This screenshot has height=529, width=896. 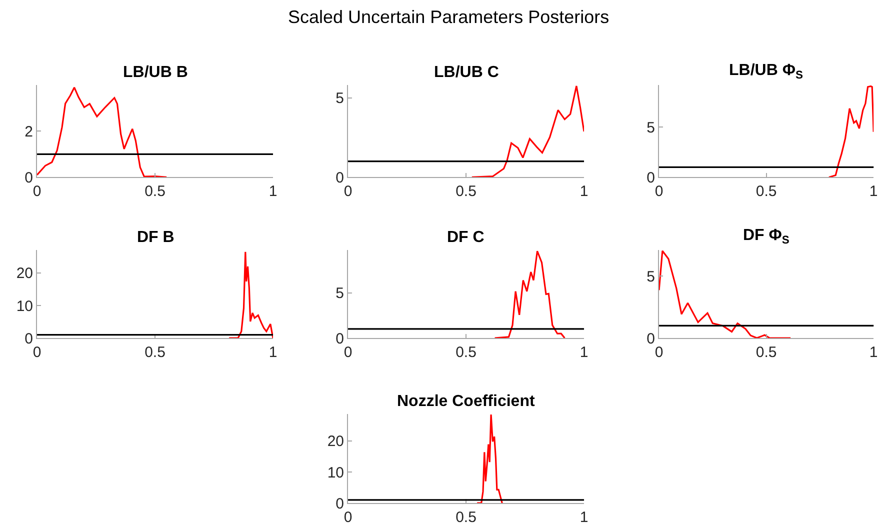 I want to click on chart-title: DF Φ$_{S}$, so click(x=766, y=236).